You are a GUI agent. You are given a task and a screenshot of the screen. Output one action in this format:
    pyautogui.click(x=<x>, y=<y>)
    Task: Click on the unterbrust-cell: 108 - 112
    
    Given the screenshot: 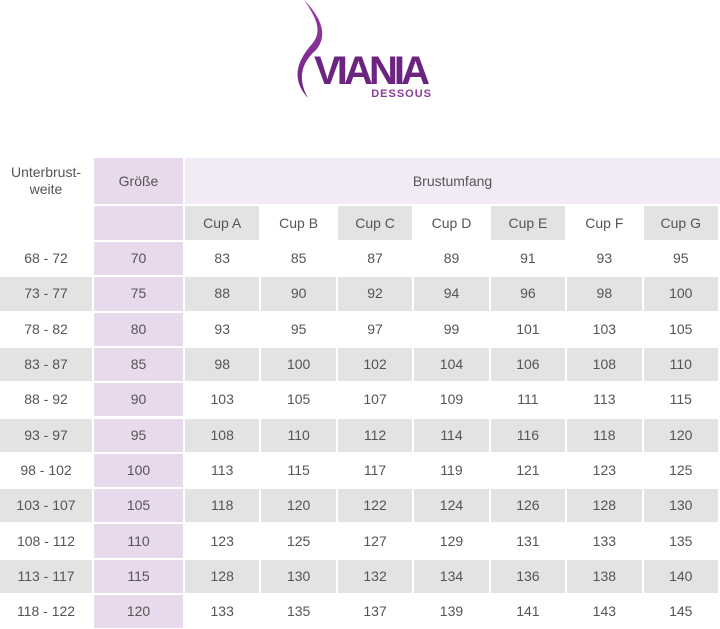 What is the action you would take?
    pyautogui.click(x=46, y=541)
    